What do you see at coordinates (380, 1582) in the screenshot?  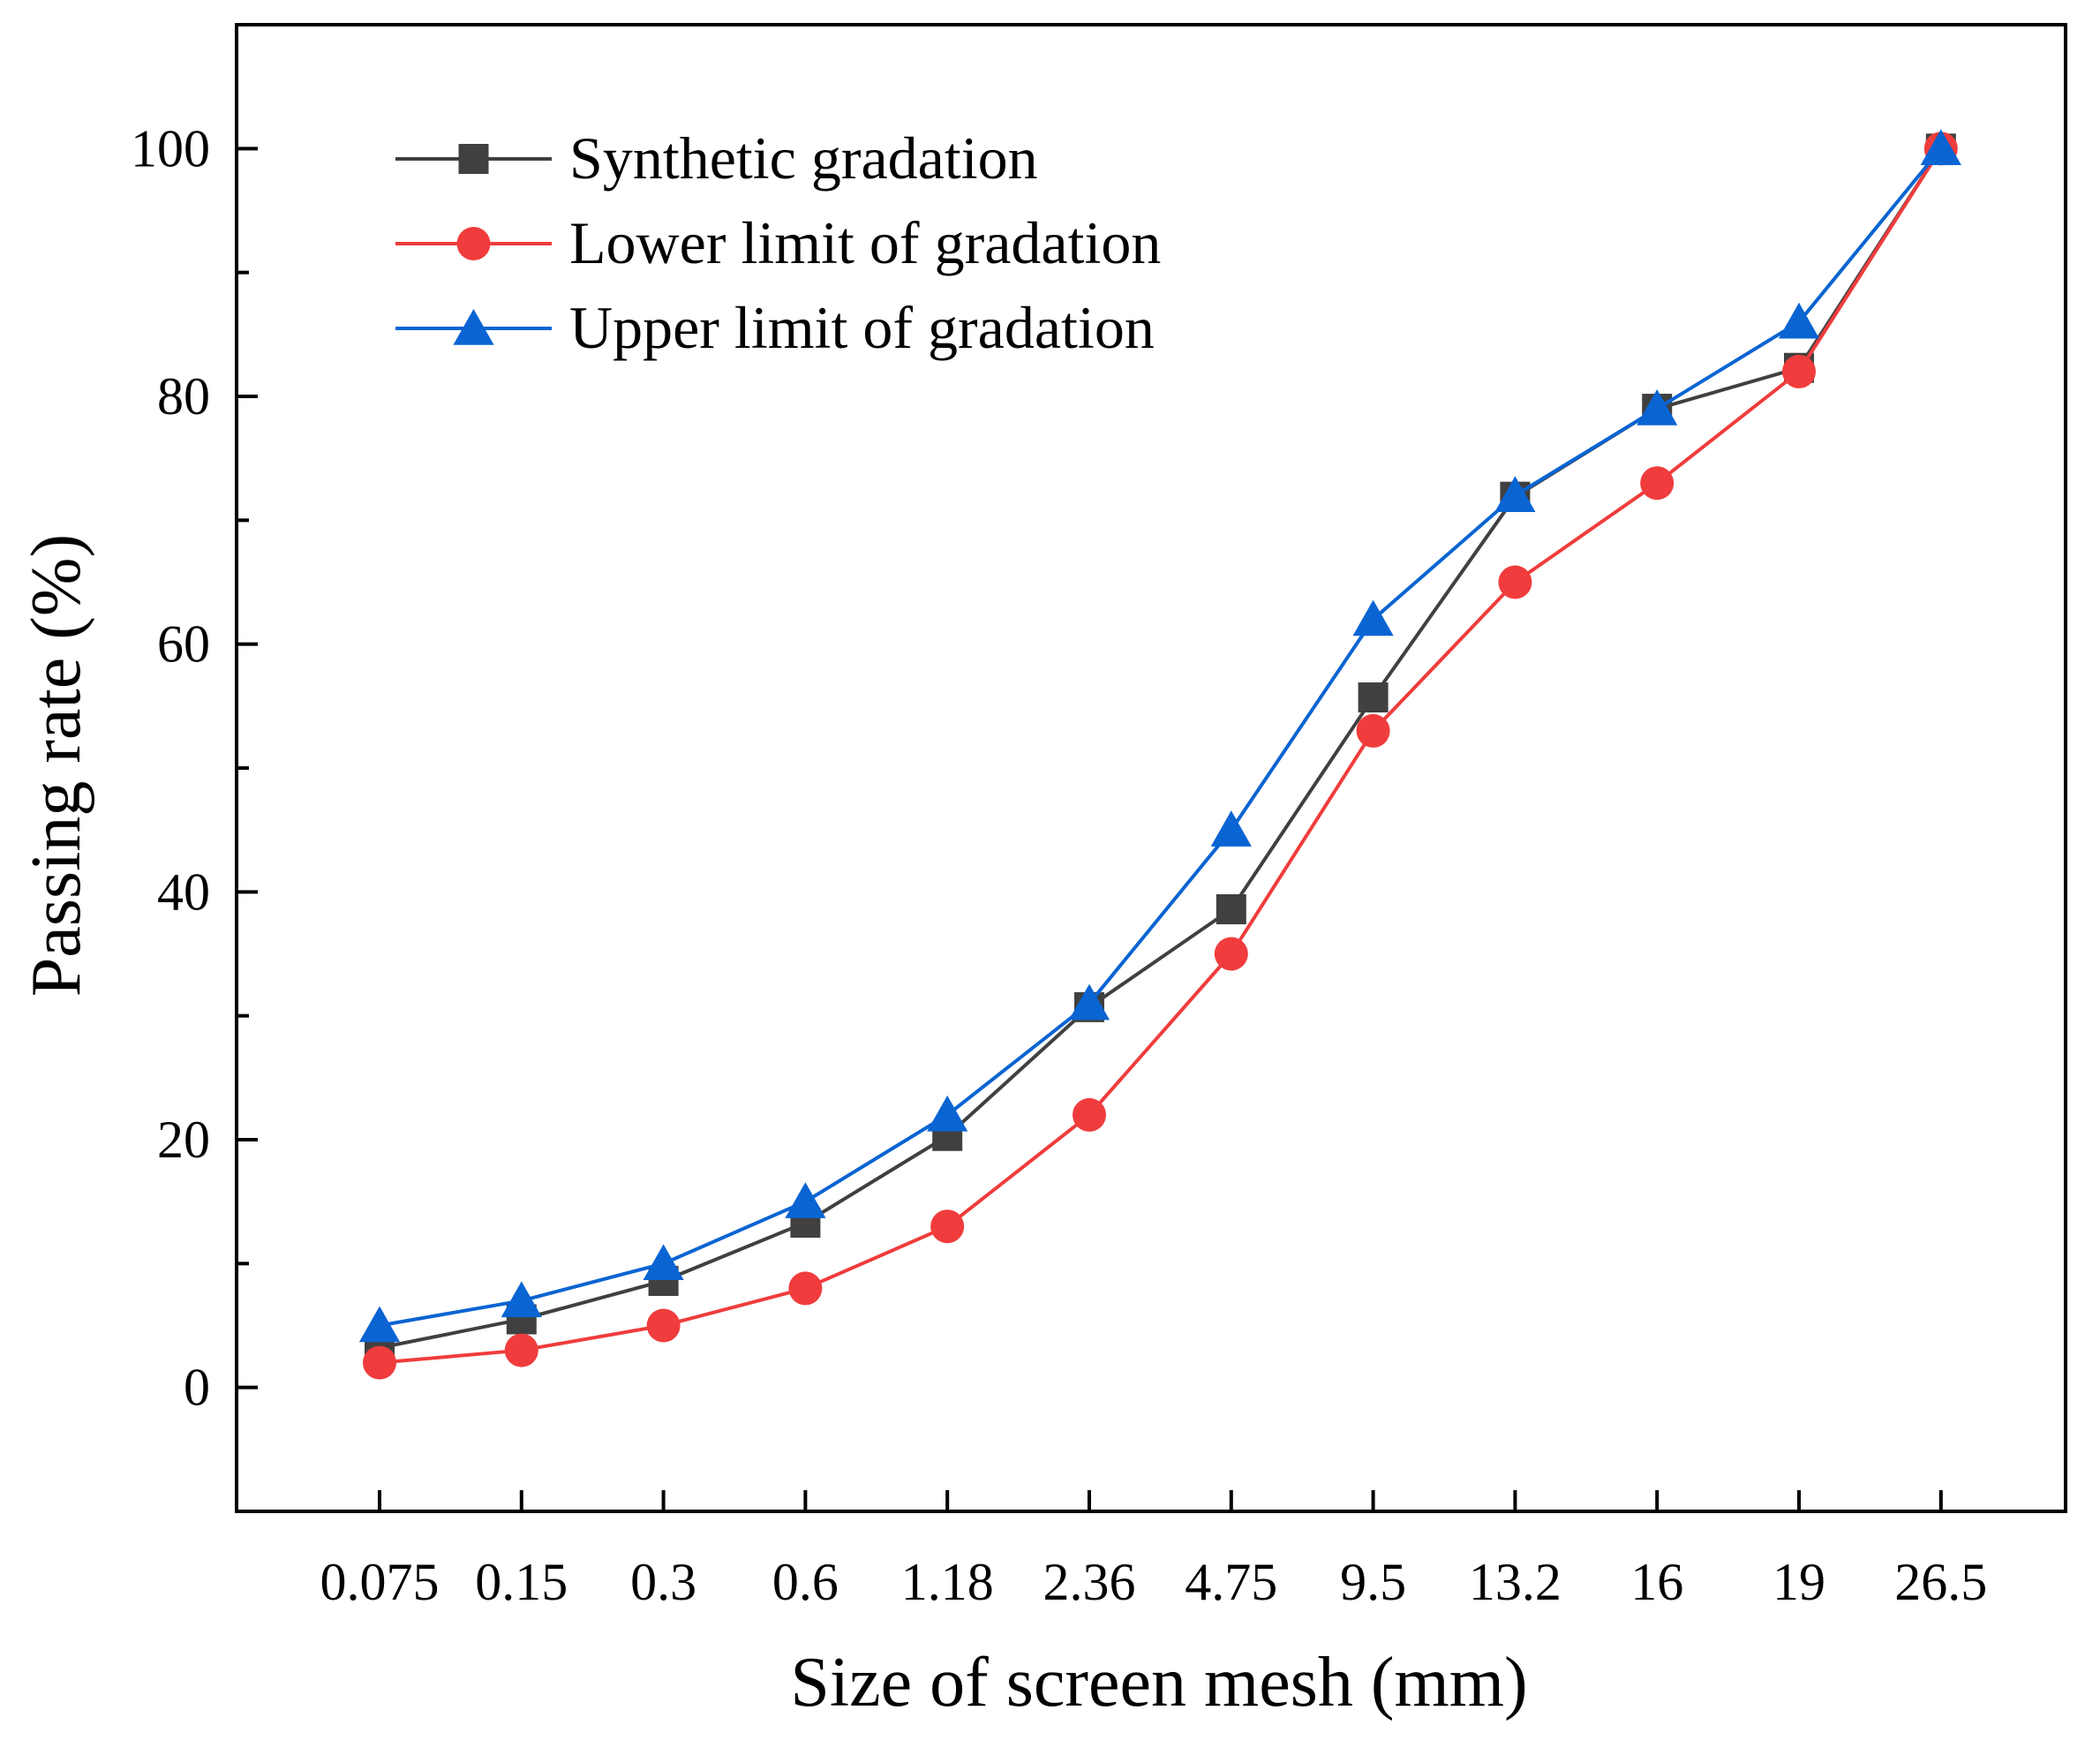 I see `x-tick-label: 0.075` at bounding box center [380, 1582].